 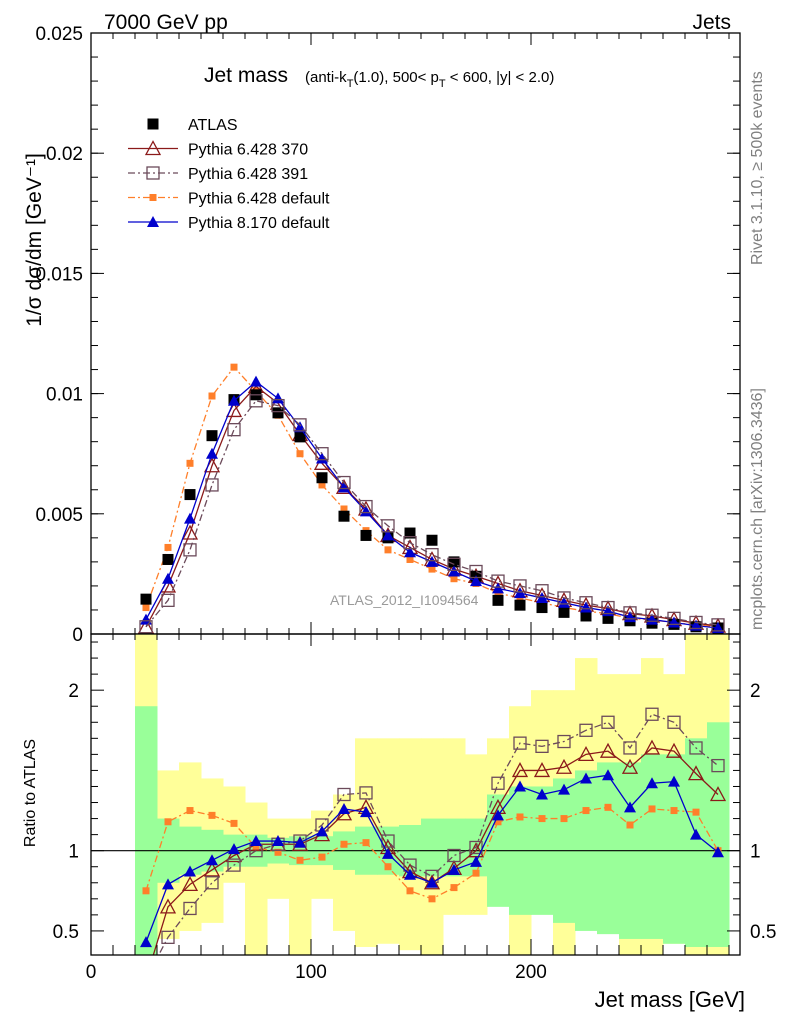 I want to click on x-tick-label: 0, so click(x=91, y=972).